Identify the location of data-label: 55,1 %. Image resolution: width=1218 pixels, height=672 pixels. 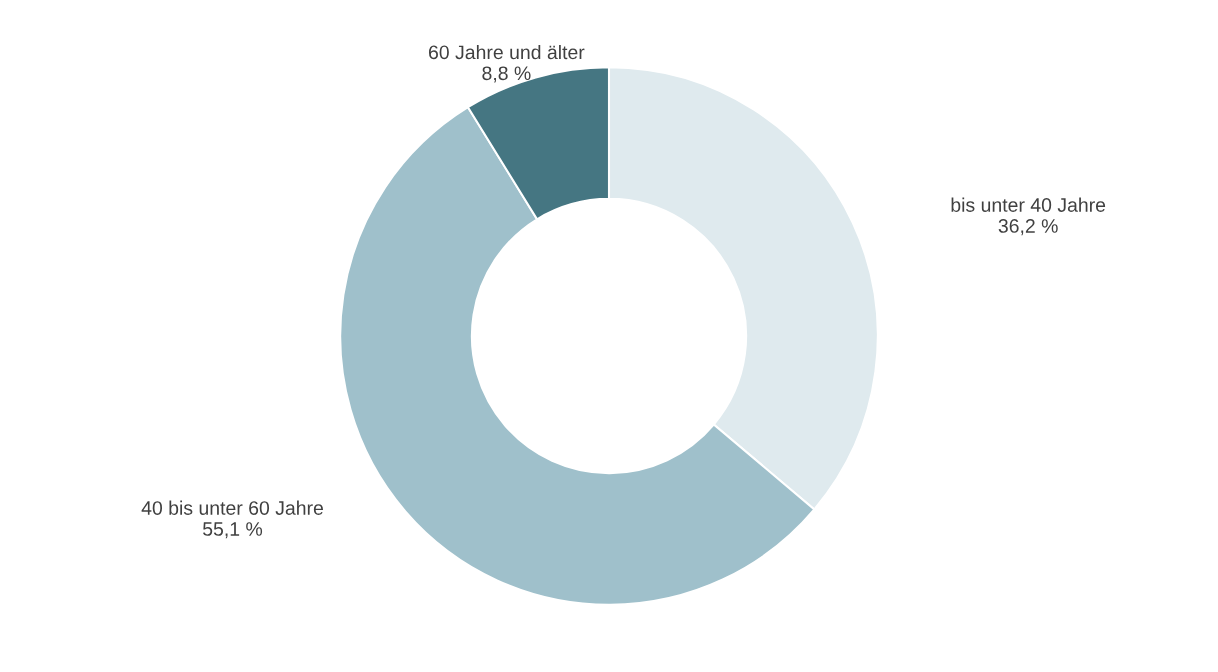
(233, 530).